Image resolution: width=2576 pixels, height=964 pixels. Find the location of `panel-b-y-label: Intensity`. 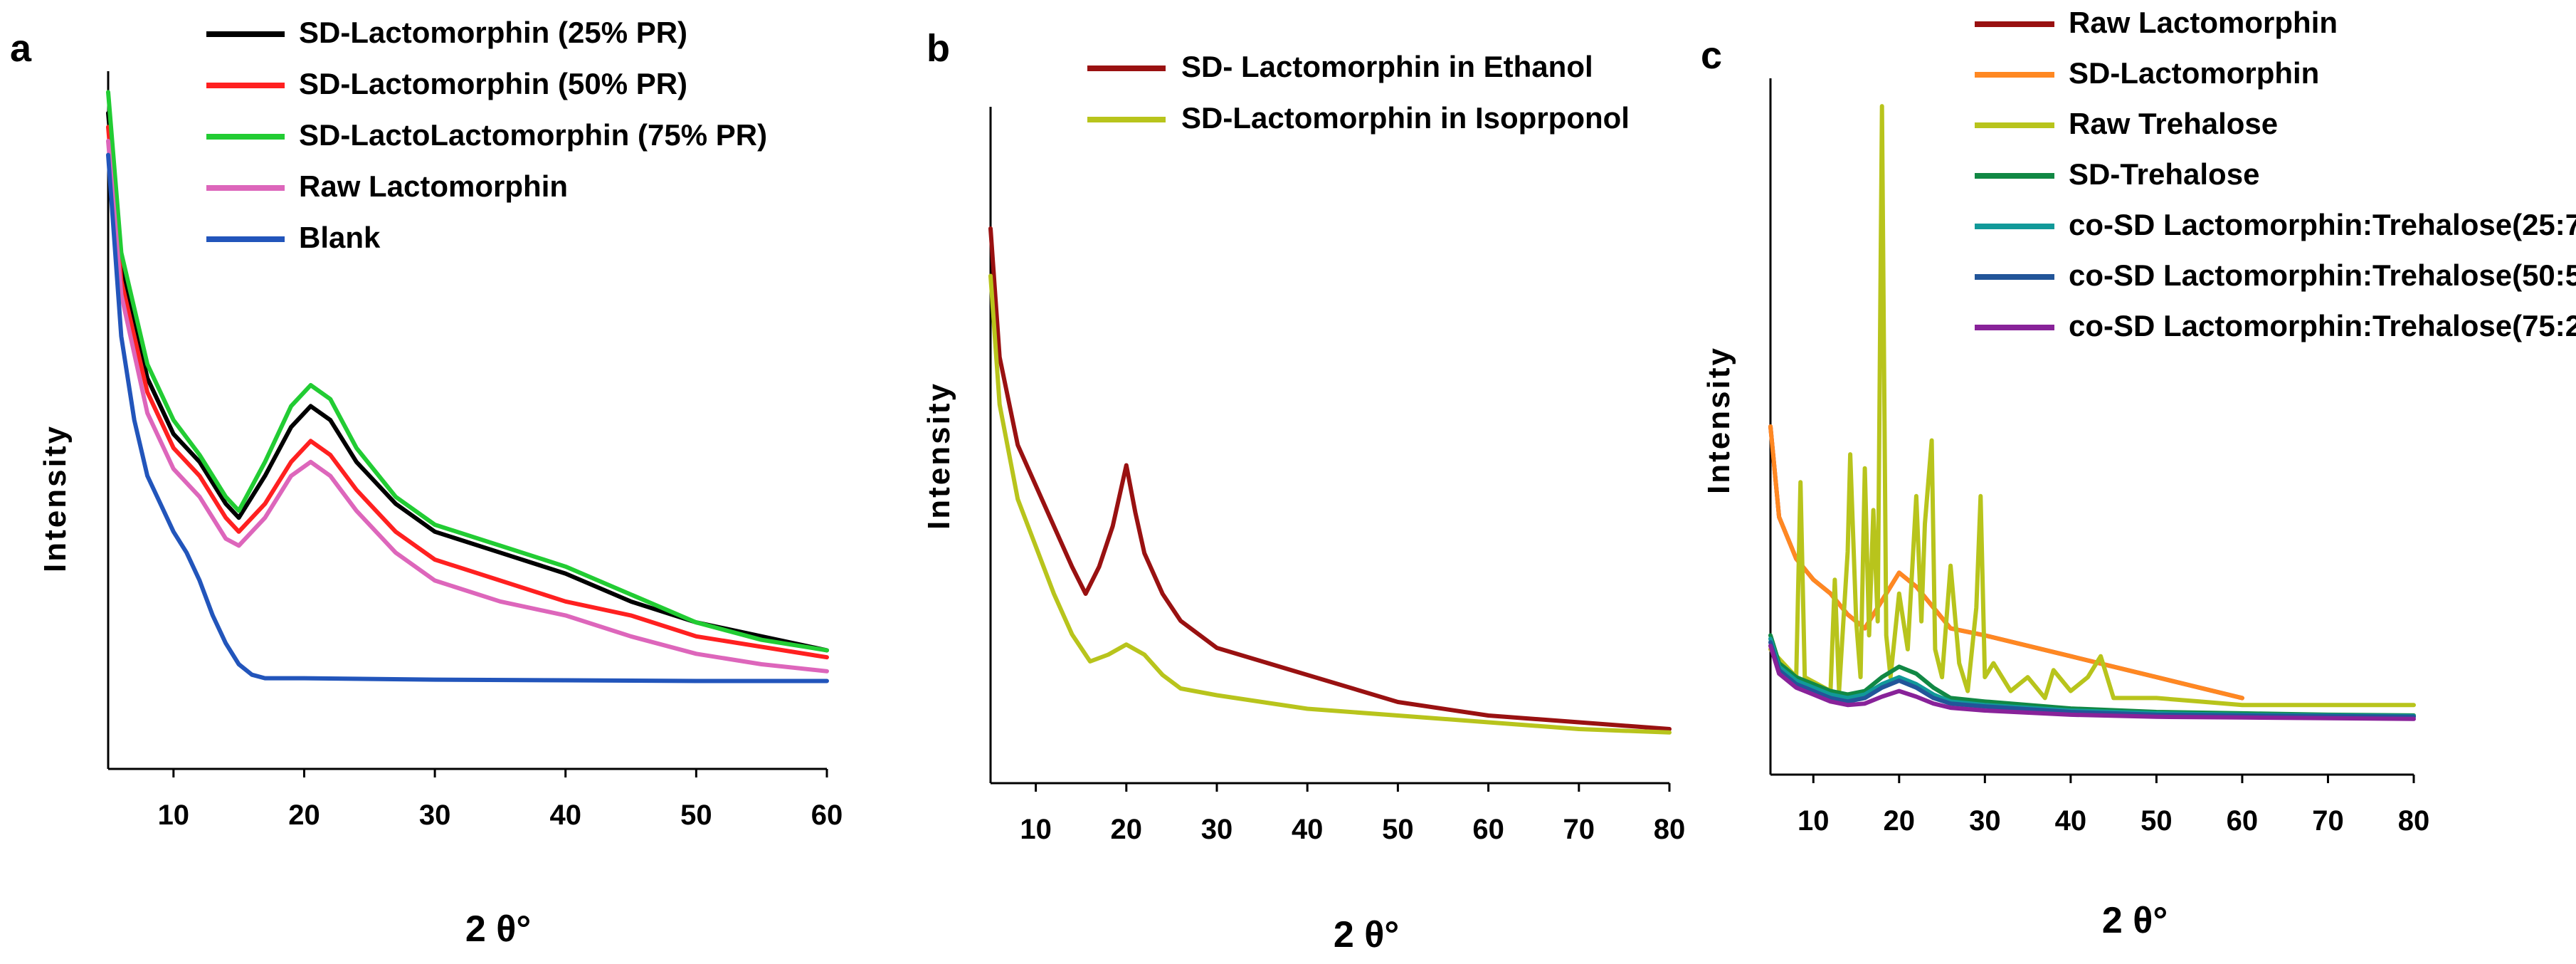

panel-b-y-label: Intensity is located at coordinates (939, 456).